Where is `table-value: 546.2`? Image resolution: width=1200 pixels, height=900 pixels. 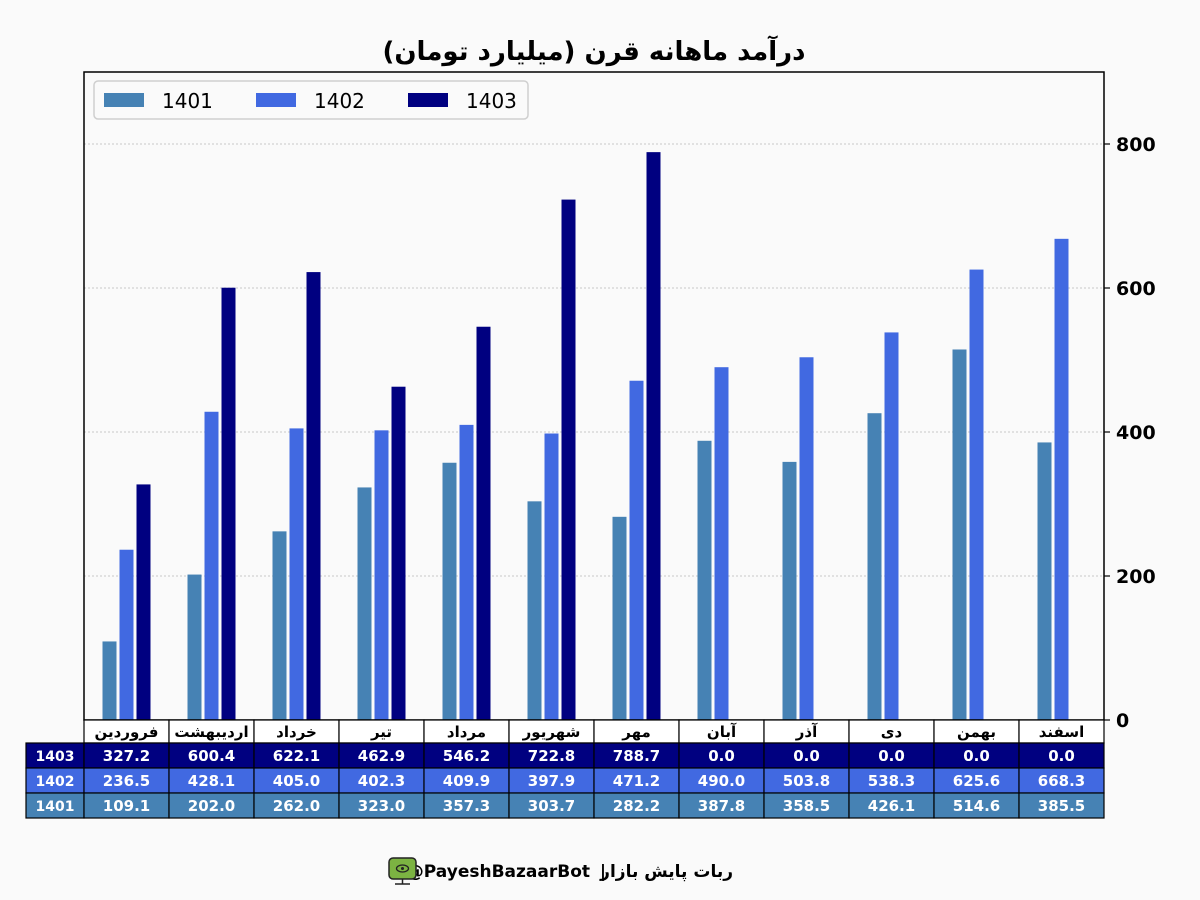 table-value: 546.2 is located at coordinates (466, 756).